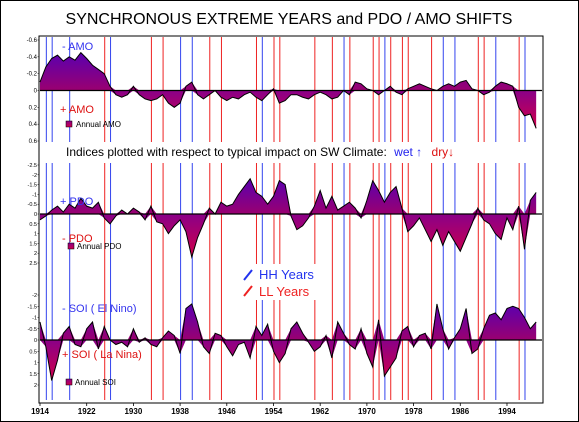  I want to click on subtitle-wet: wet ↑, so click(407, 152).